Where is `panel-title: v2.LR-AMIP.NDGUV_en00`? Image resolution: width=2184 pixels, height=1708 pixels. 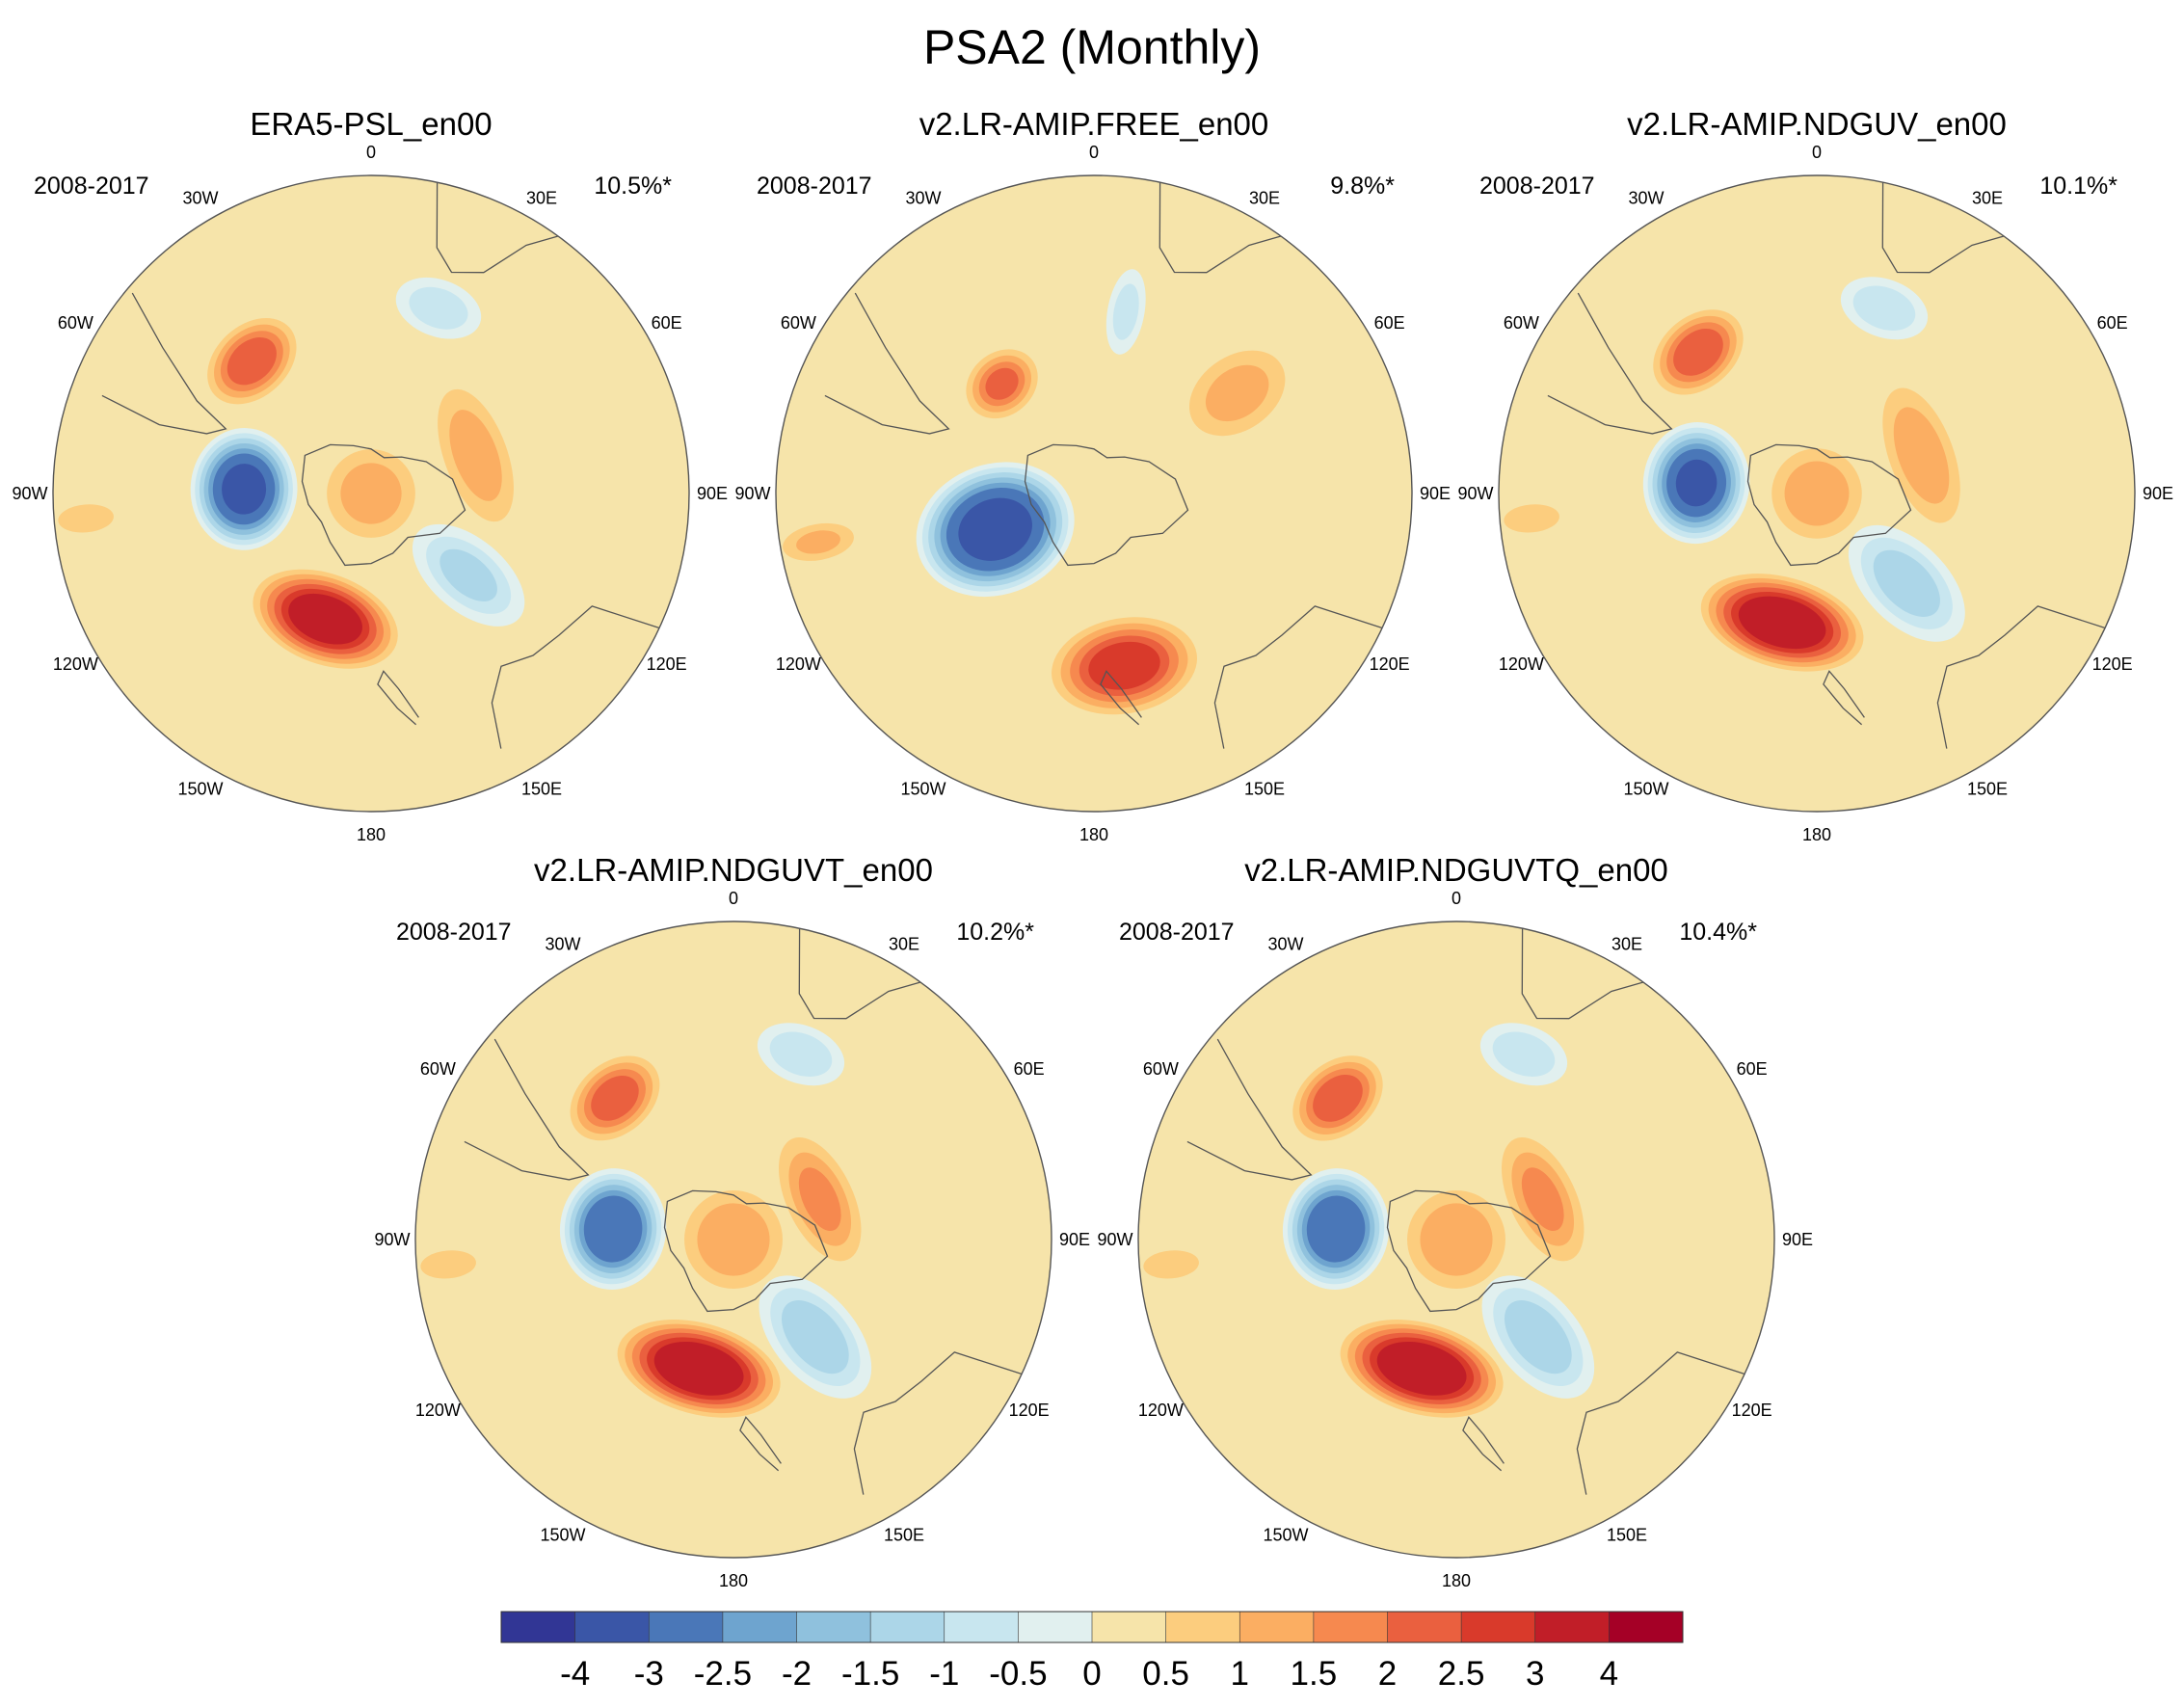
panel-title: v2.LR-AMIP.NDGUV_en00 is located at coordinates (1817, 124).